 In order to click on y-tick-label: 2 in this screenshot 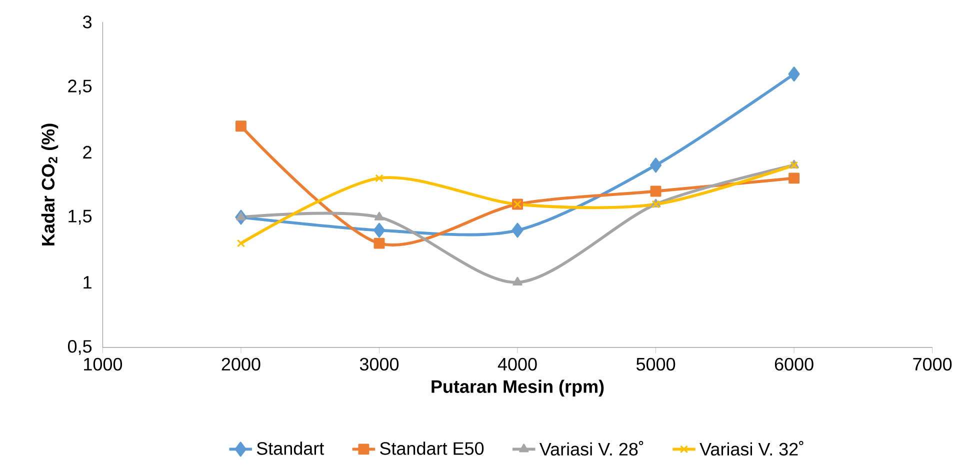, I will do `click(87, 152)`.